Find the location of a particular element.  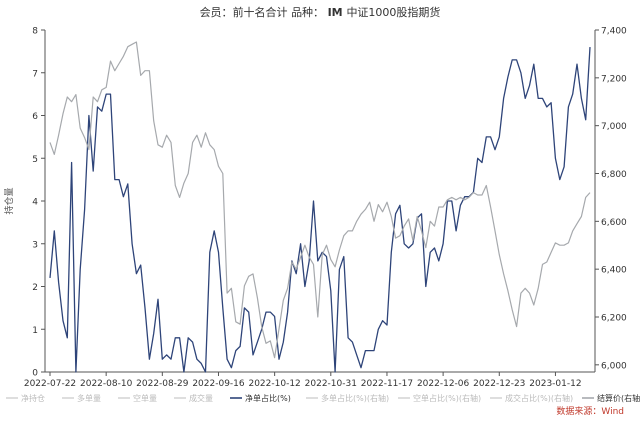

legend-item: 成交量 is located at coordinates (193, 398).